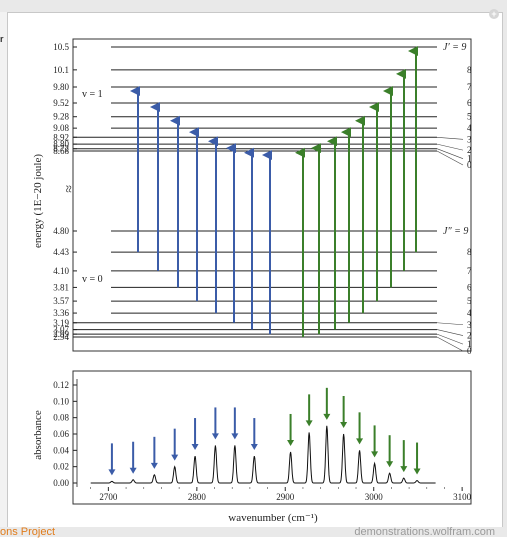  Describe the element at coordinates (61, 271) in the screenshot. I see `lower-tick-label: 4.10` at that location.